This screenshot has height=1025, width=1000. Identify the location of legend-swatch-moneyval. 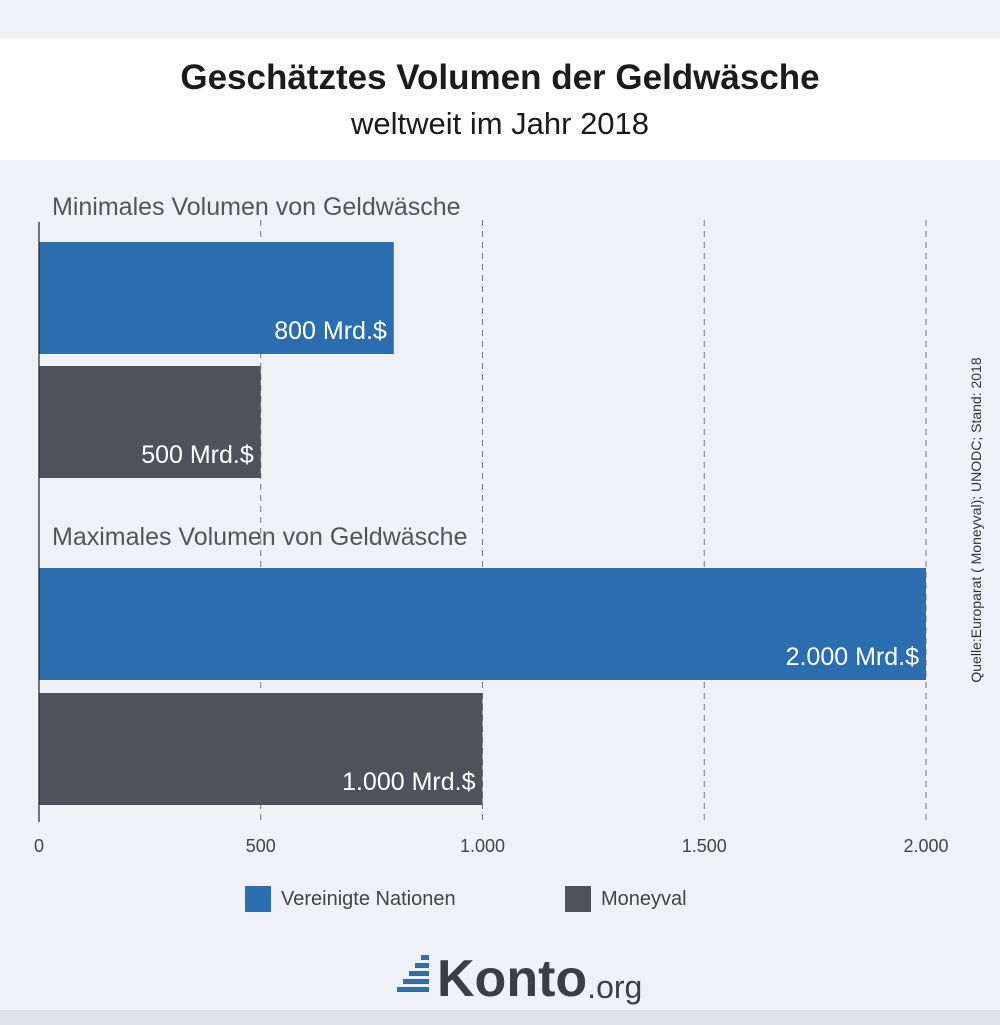
(578, 899).